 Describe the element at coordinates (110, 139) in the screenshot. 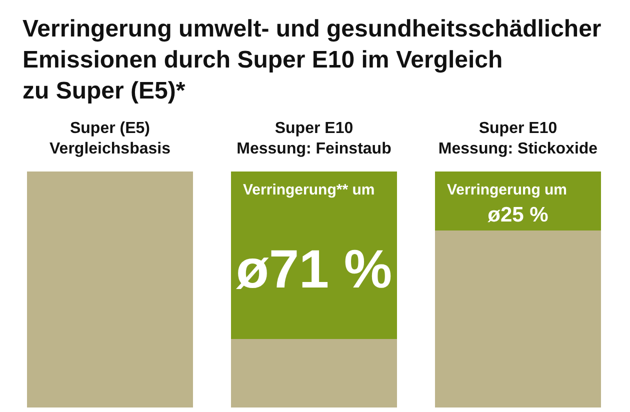

I see `x-tick-label: Super (E5) Vergleichsbasis` at that location.